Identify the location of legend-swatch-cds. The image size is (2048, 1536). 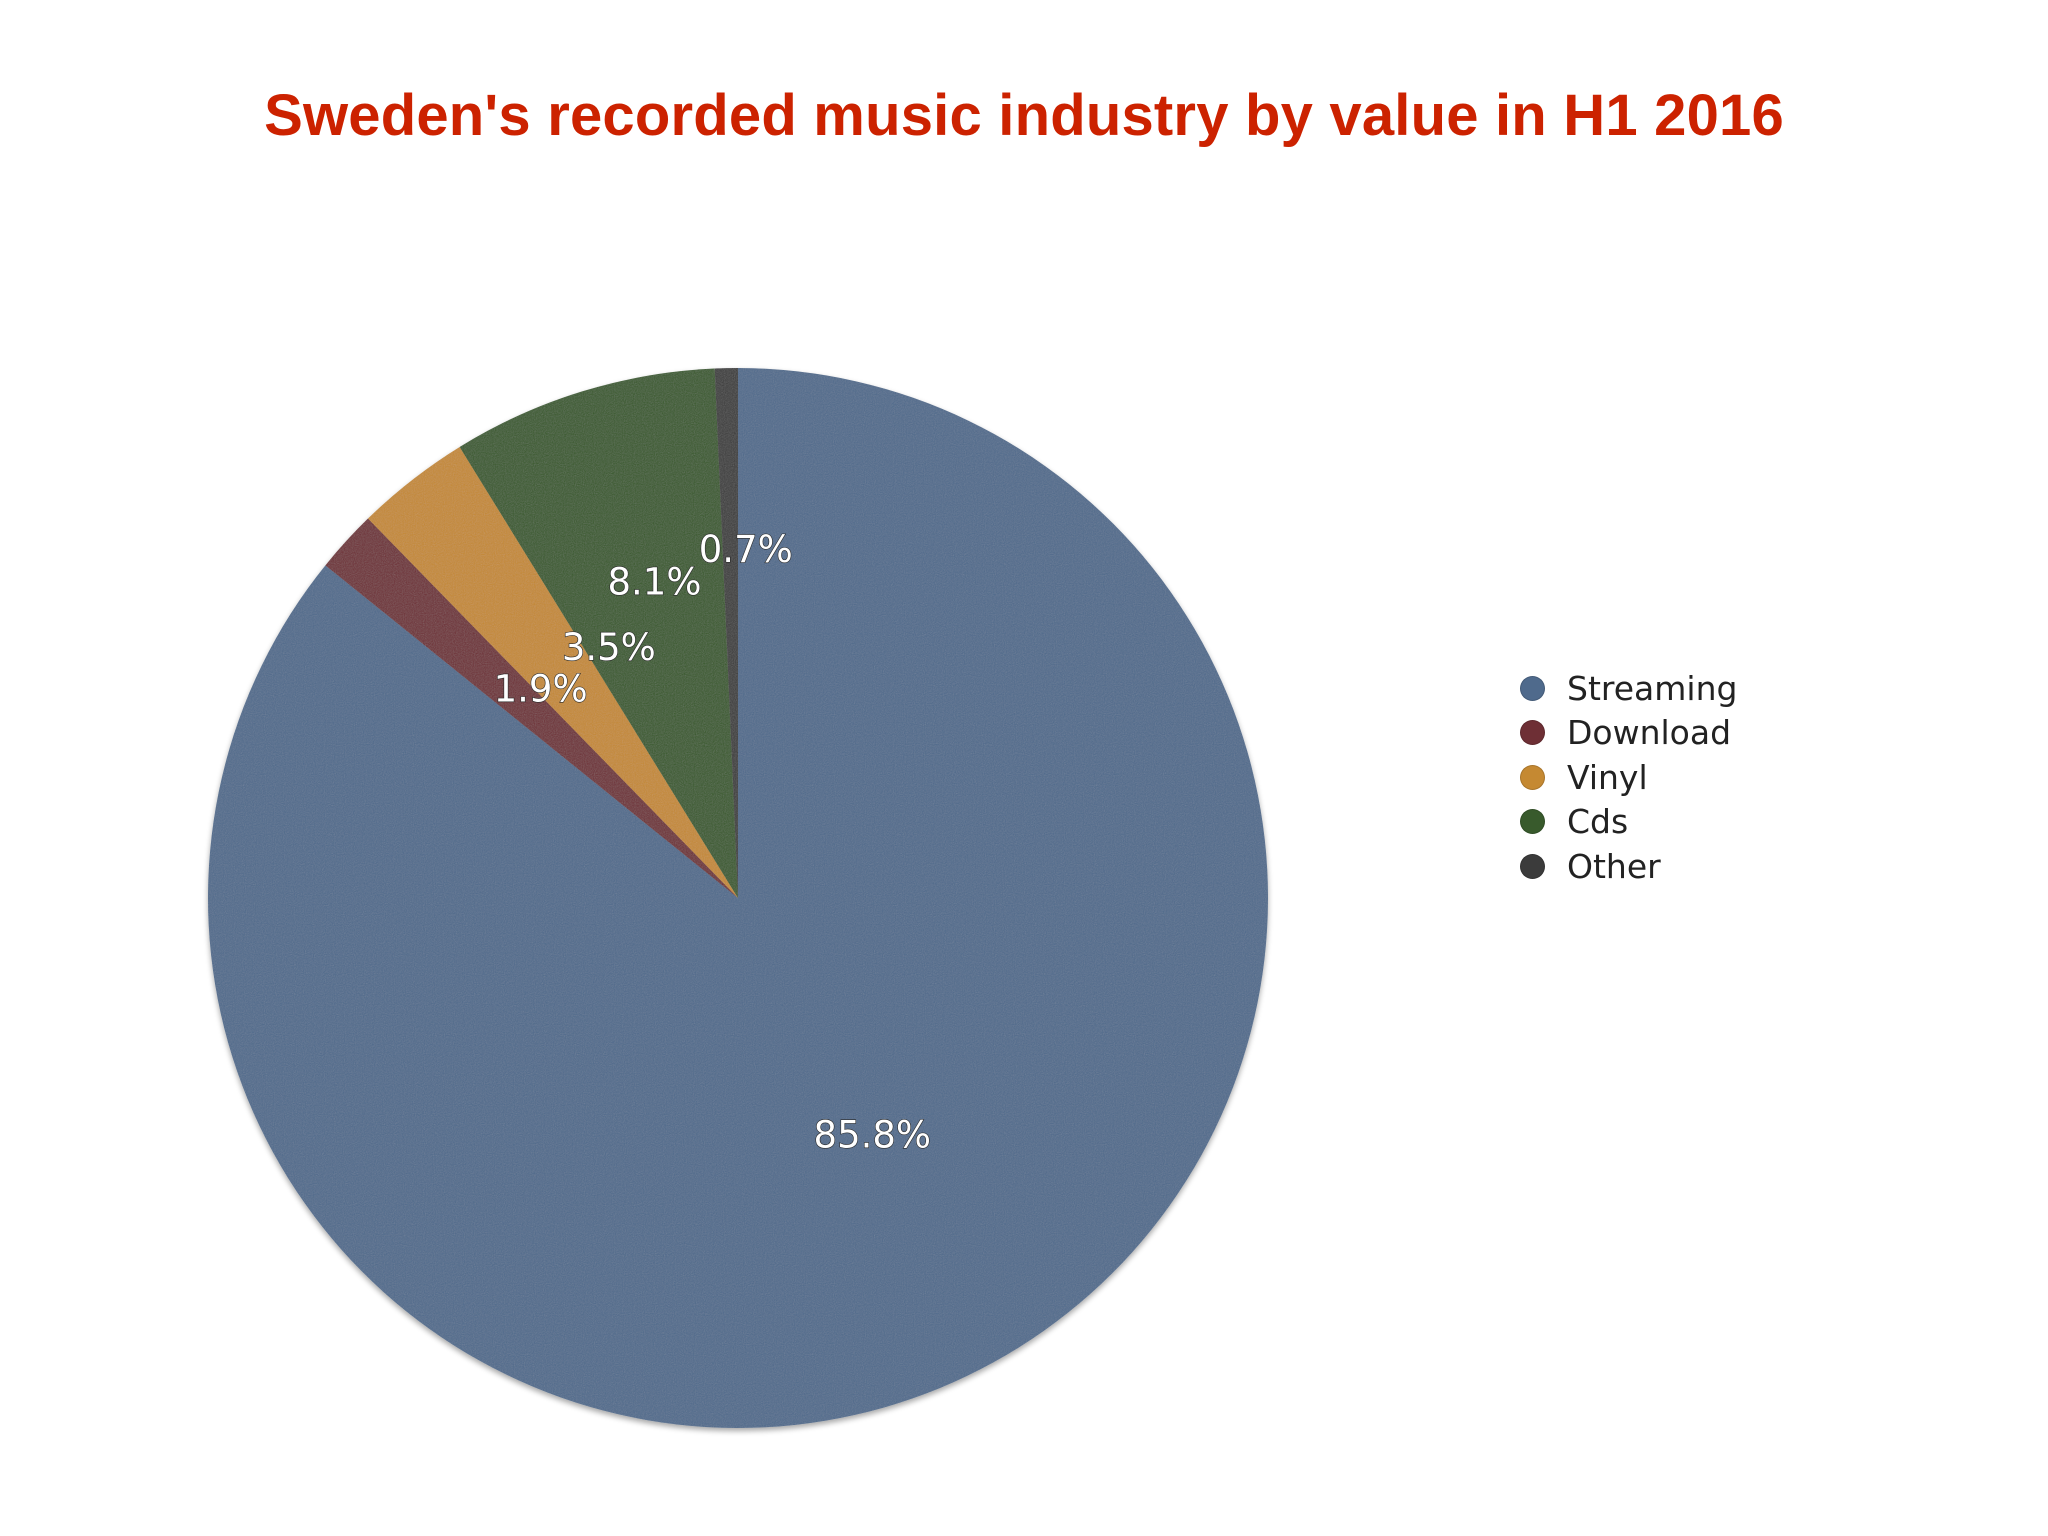
(1532, 822).